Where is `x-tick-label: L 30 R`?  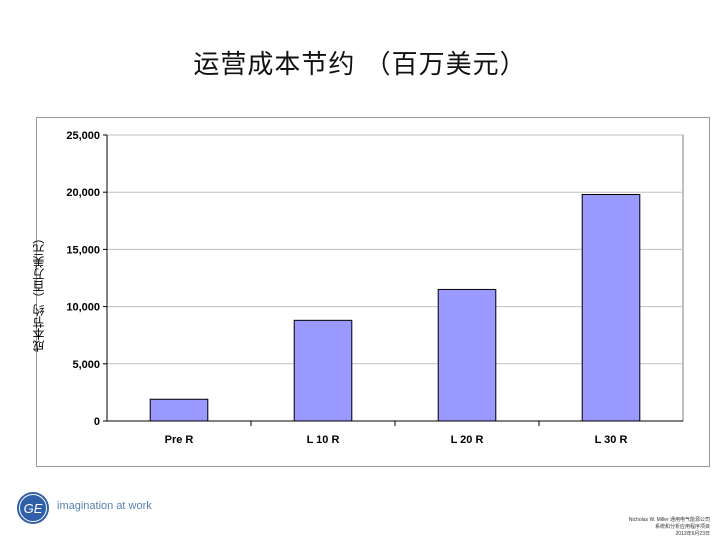
x-tick-label: L 30 R is located at coordinates (611, 440).